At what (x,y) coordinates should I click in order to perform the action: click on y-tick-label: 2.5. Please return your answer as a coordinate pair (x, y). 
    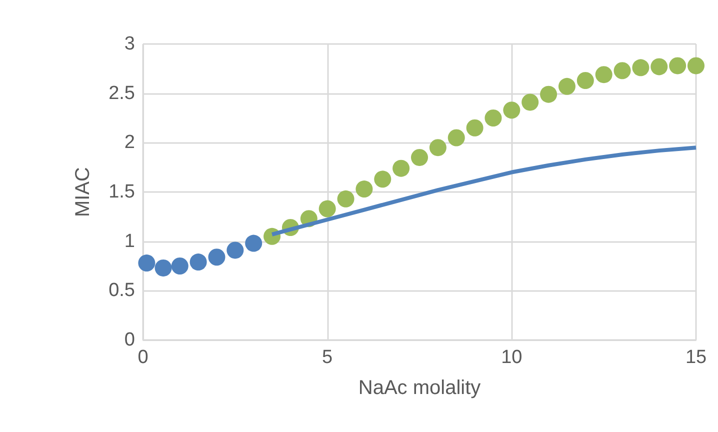
    Looking at the image, I should click on (121, 93).